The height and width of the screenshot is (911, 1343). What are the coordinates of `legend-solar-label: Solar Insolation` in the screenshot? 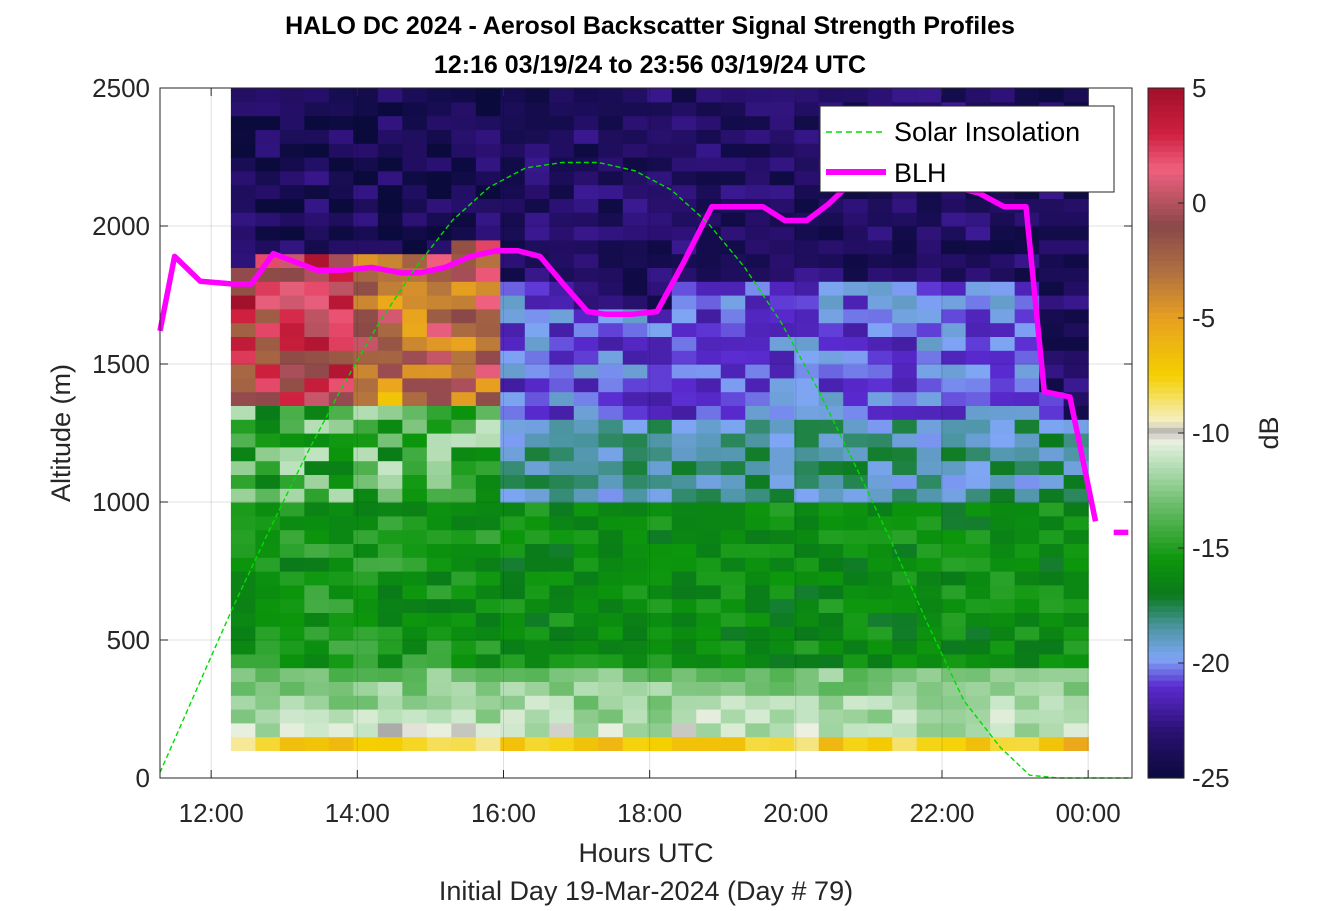 It's located at (987, 132).